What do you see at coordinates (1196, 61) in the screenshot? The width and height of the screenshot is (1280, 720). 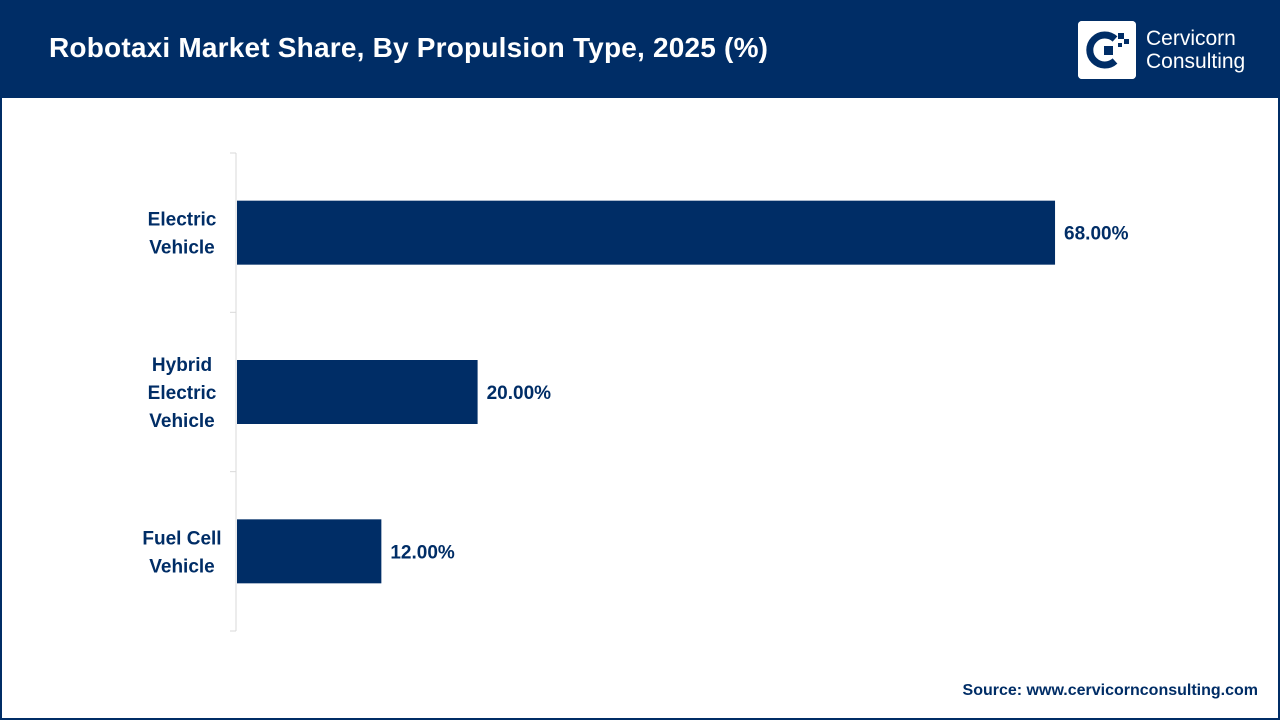 I see `logo-line-2: Consulting` at bounding box center [1196, 61].